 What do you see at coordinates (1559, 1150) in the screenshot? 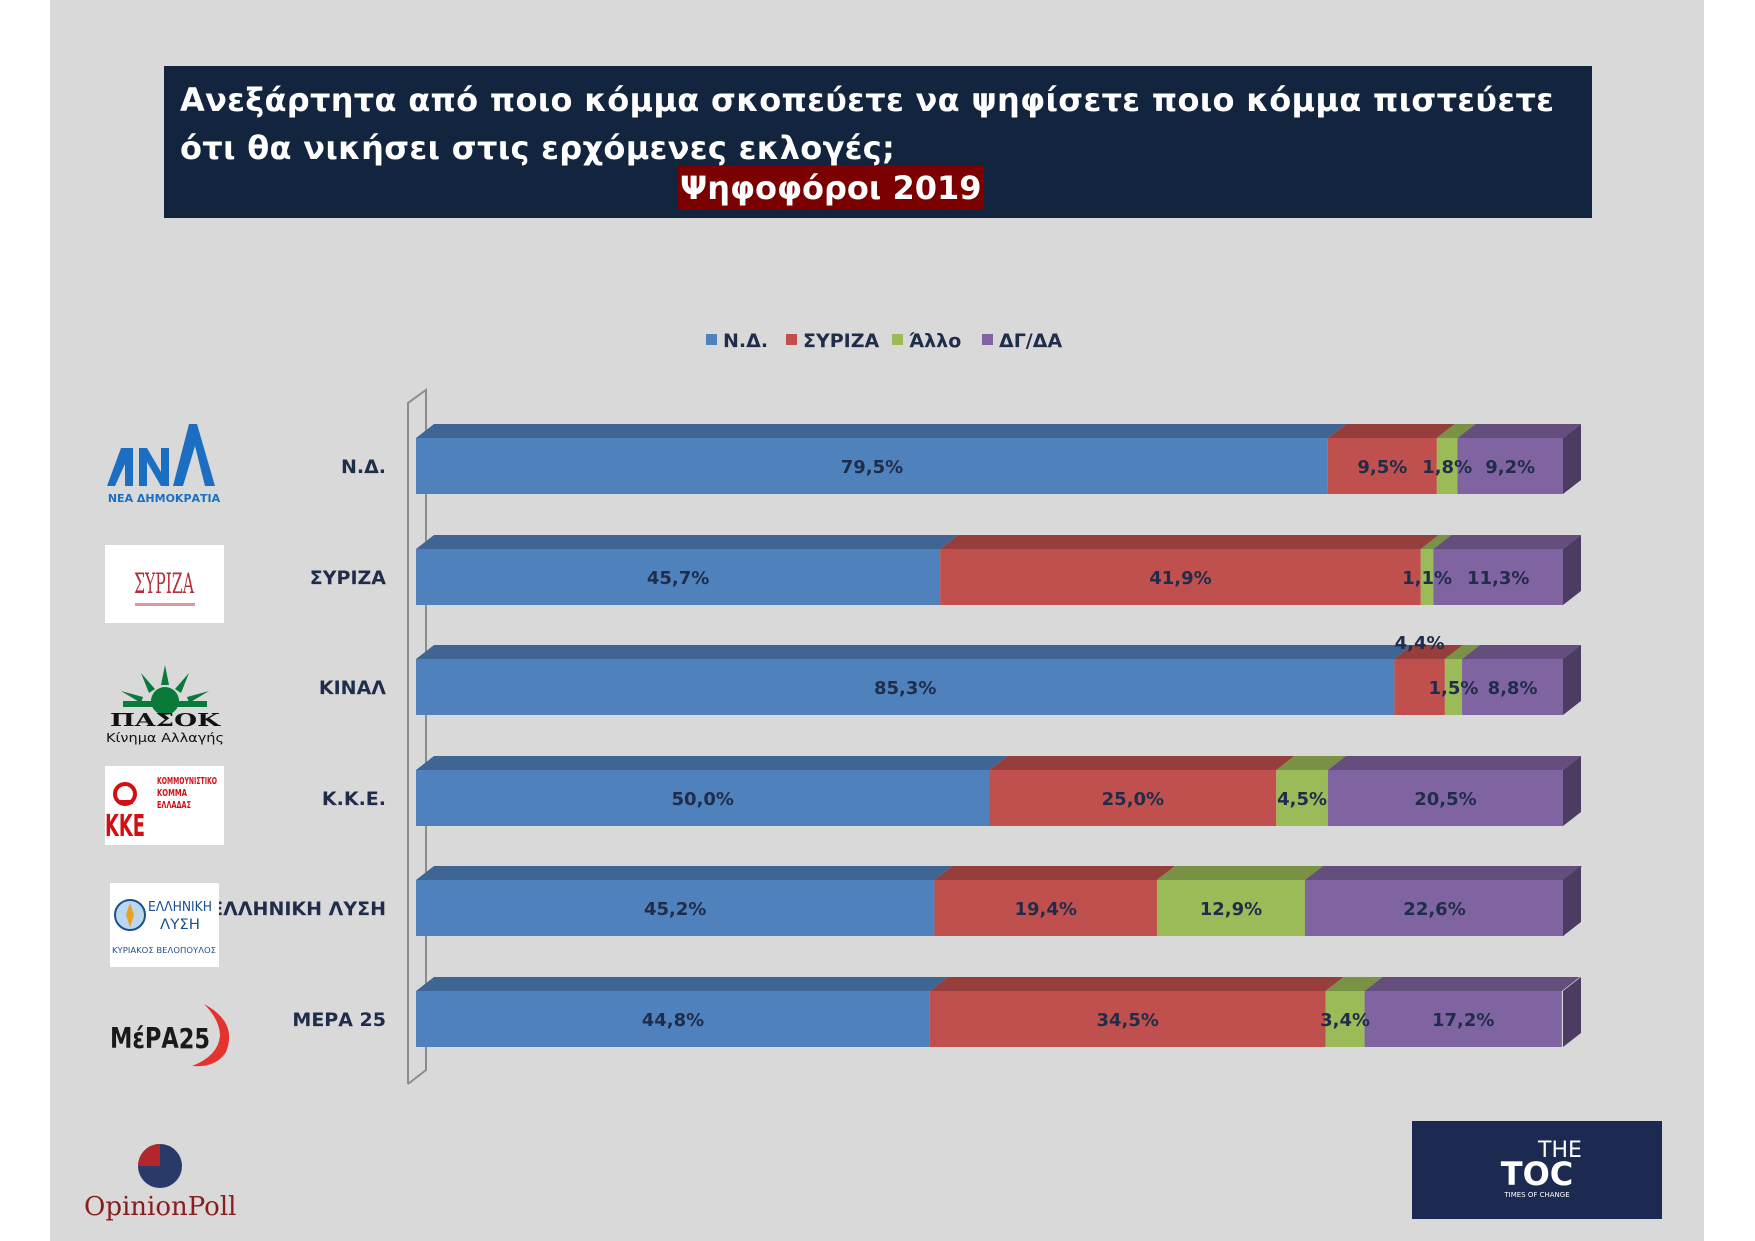
I see `toc-main-text: THE` at bounding box center [1559, 1150].